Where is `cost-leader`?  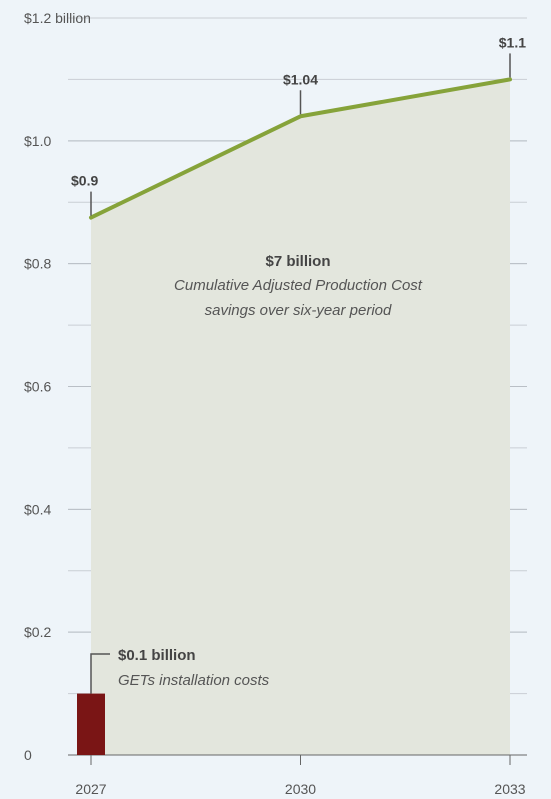 cost-leader is located at coordinates (100, 673).